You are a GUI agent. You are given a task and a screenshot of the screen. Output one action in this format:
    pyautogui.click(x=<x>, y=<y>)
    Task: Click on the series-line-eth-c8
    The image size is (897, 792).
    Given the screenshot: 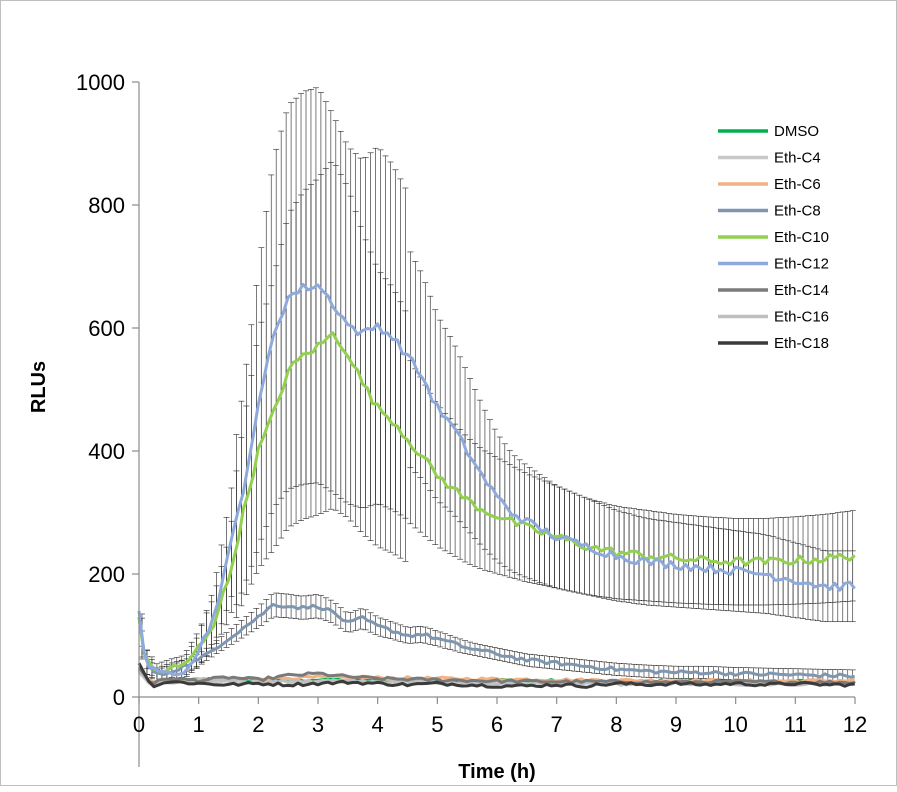 What is the action you would take?
    pyautogui.click(x=496, y=641)
    